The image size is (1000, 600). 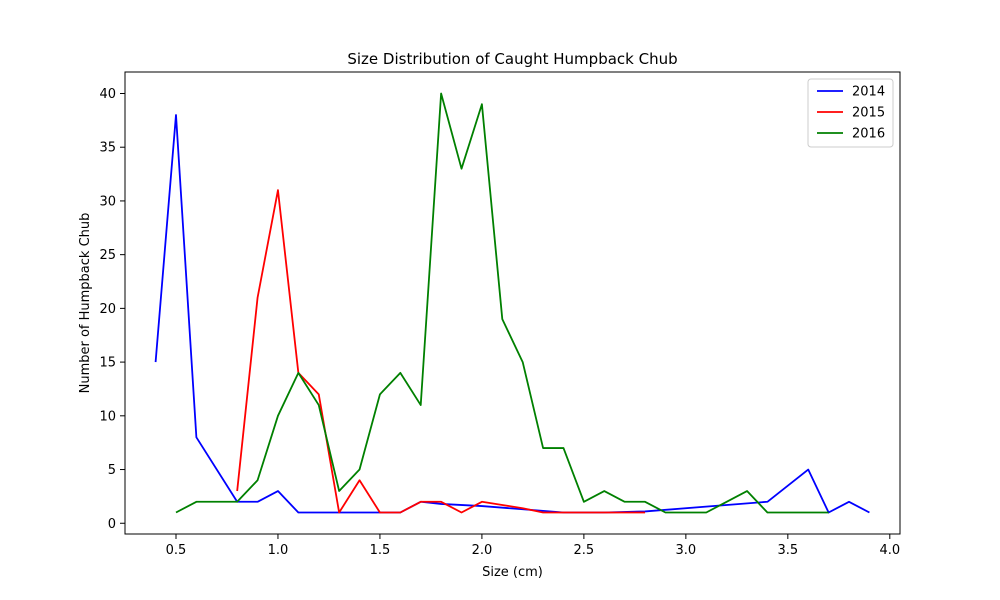 What do you see at coordinates (868, 92) in the screenshot?
I see `legend-label-2014: 2014` at bounding box center [868, 92].